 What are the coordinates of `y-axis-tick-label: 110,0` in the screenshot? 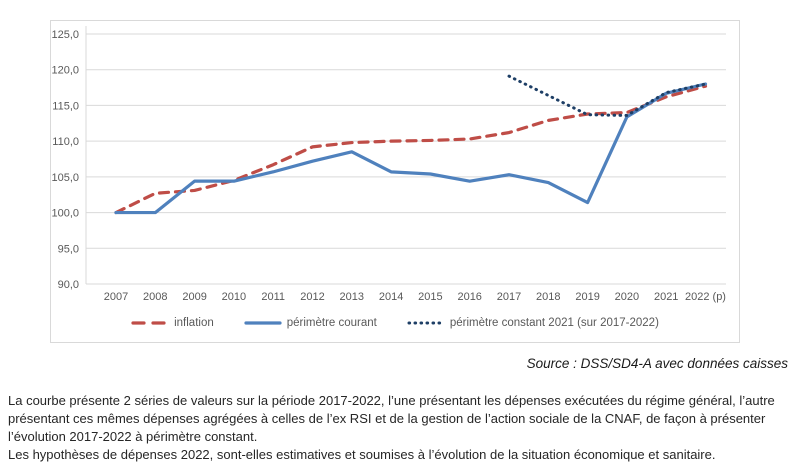 It's located at (65, 142).